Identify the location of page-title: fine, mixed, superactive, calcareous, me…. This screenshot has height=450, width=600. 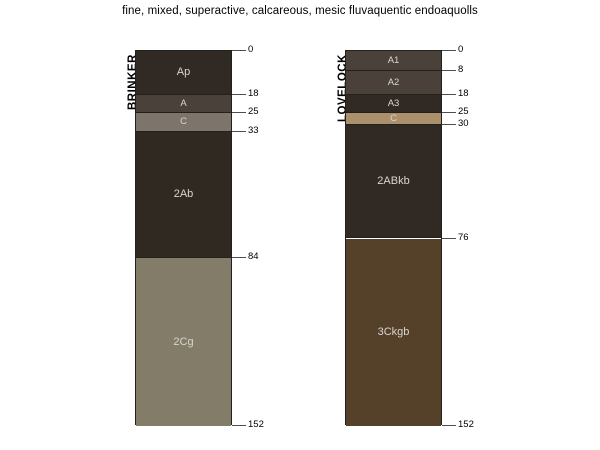
(300, 11).